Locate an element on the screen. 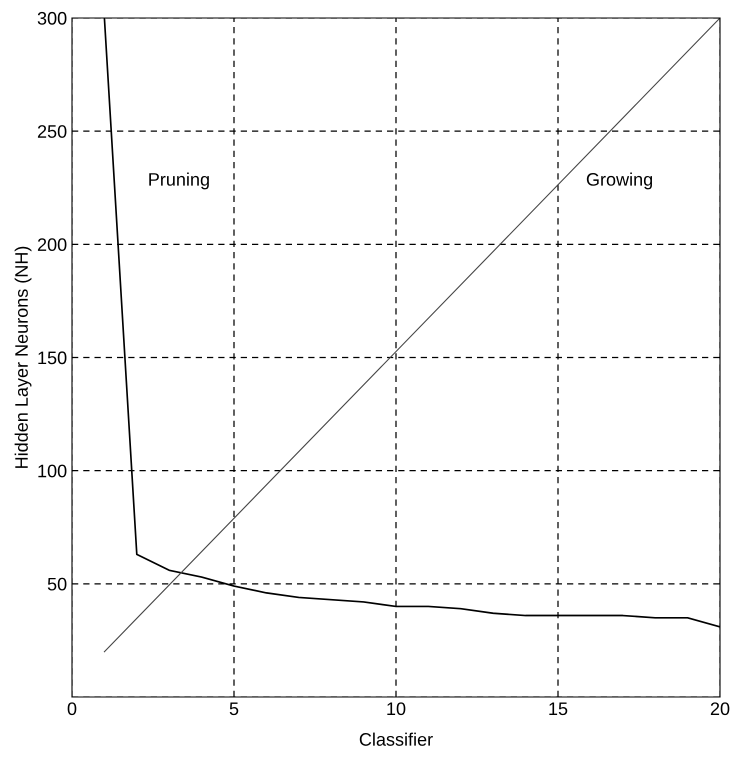 This screenshot has width=733, height=771. y-tick-label: 250 is located at coordinates (52, 131).